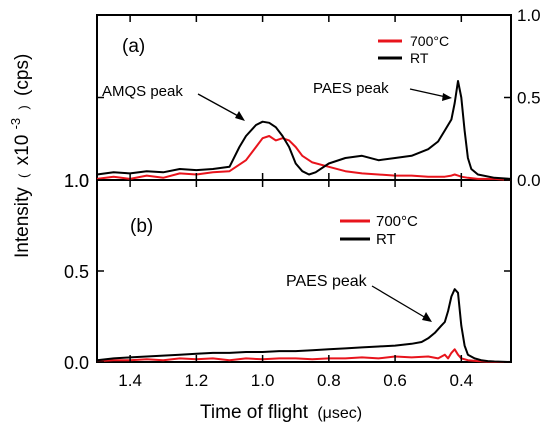 The width and height of the screenshot is (548, 433). Describe the element at coordinates (254, 412) in the screenshot. I see `x-axis-title-main: Time of flight` at that location.